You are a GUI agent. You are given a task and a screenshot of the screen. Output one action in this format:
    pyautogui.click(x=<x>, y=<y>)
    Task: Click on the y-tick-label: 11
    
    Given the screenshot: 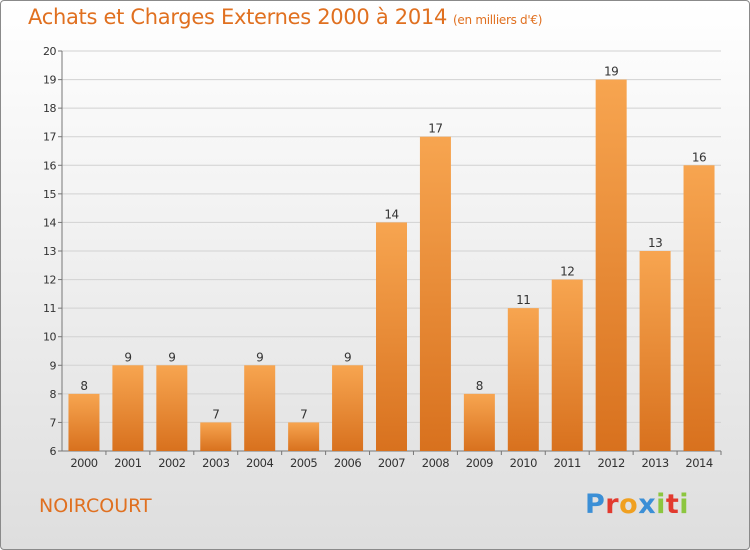 What is the action you would take?
    pyautogui.click(x=49, y=308)
    